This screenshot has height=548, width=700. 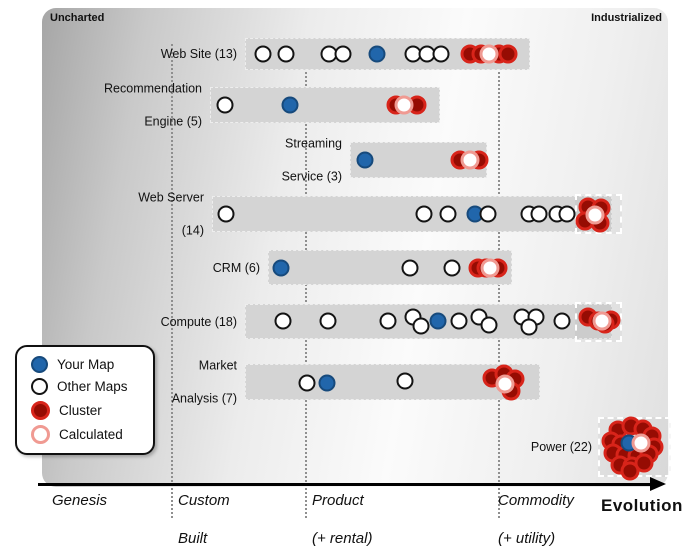 I want to click on row-label: Streaming Service (3), so click(x=312, y=160).